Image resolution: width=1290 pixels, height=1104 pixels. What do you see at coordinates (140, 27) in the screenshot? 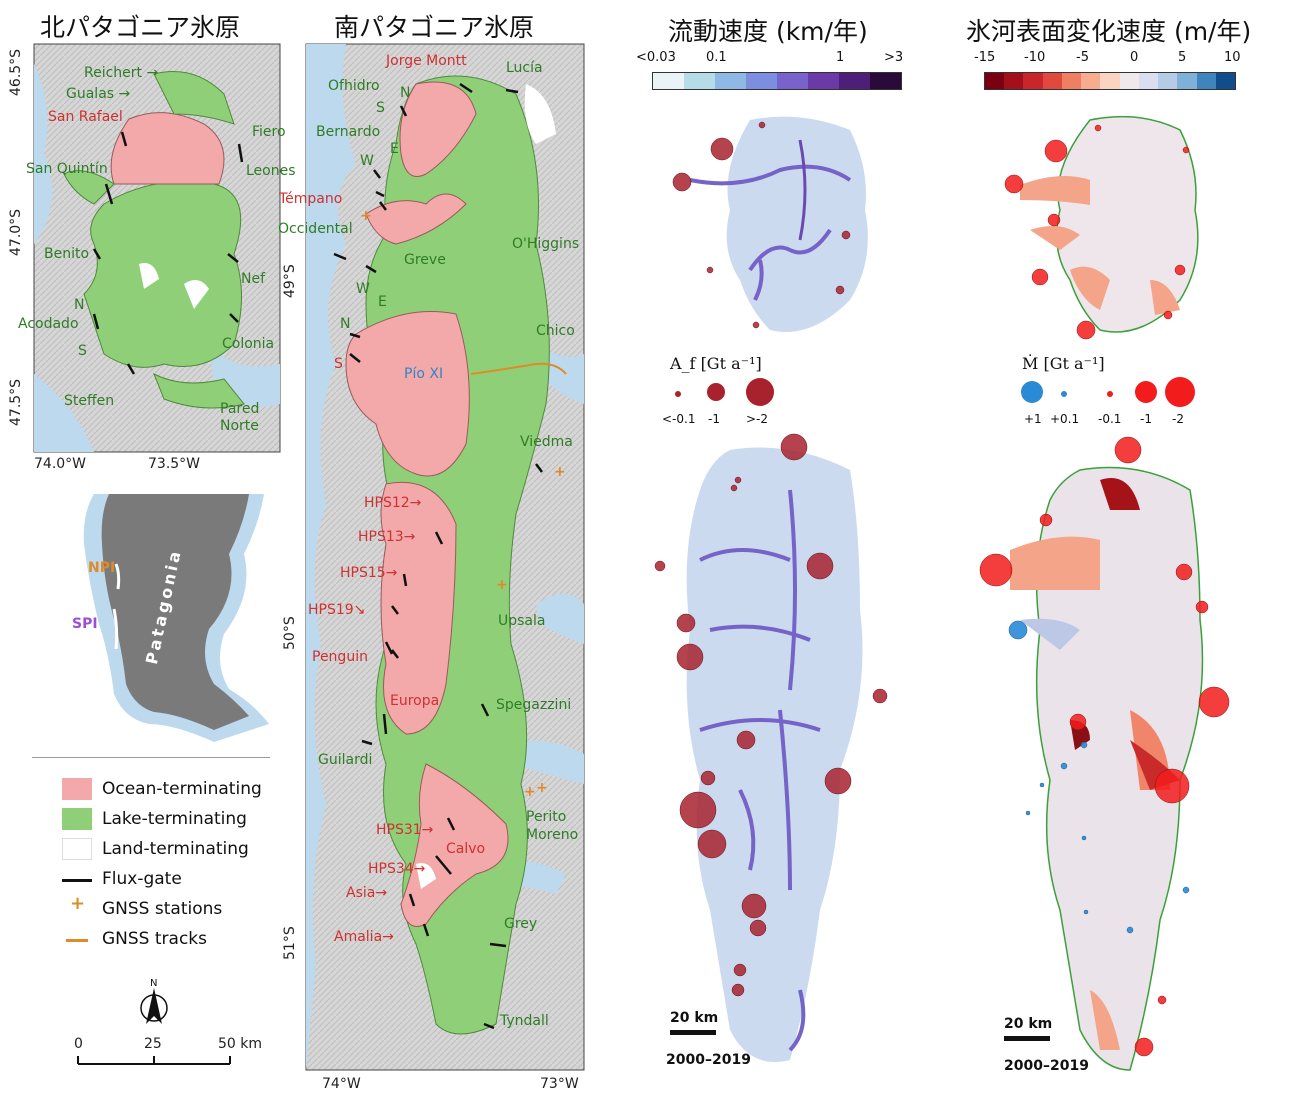
I see `npi-title: 北パタゴニア氷原` at bounding box center [140, 27].